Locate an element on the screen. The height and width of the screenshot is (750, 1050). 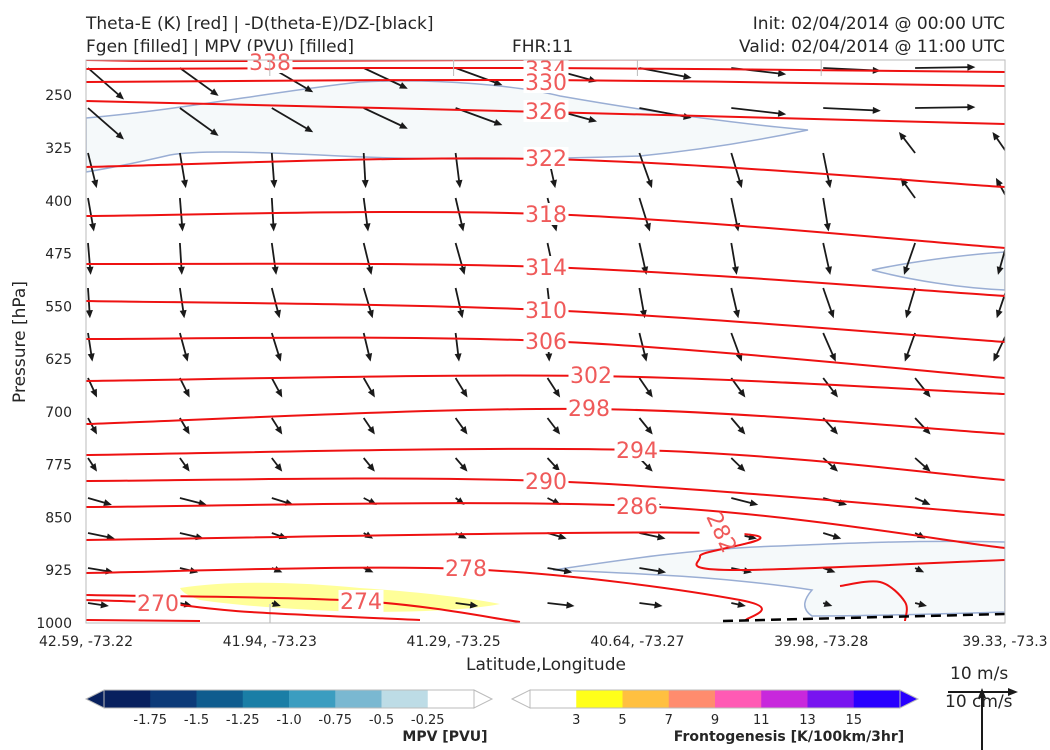
theta-e-contour-label: 318 is located at coordinates (546, 215).